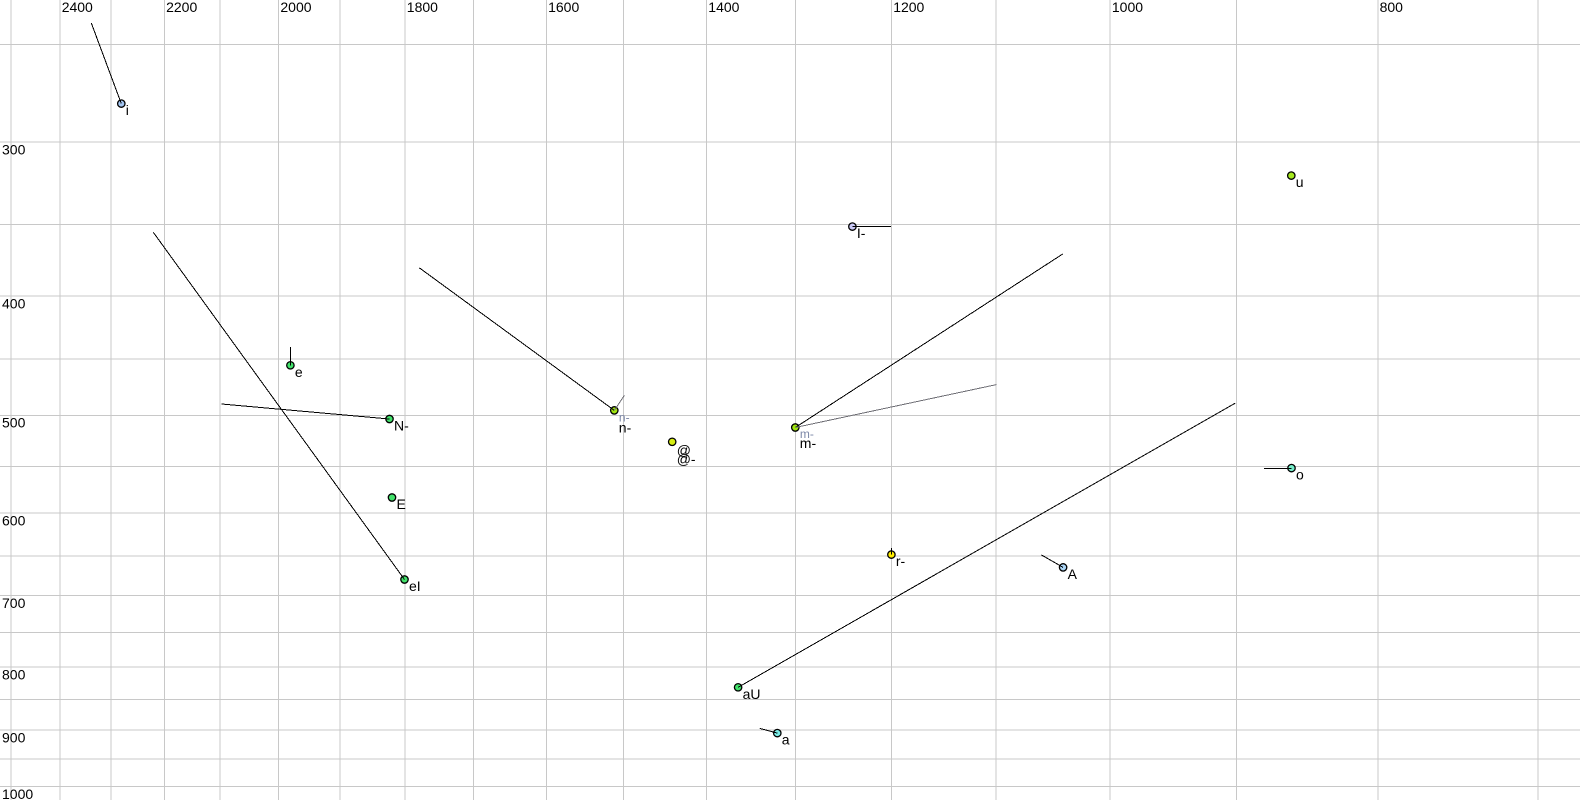  What do you see at coordinates (1300, 182) in the screenshot?
I see `svg-text: u` at bounding box center [1300, 182].